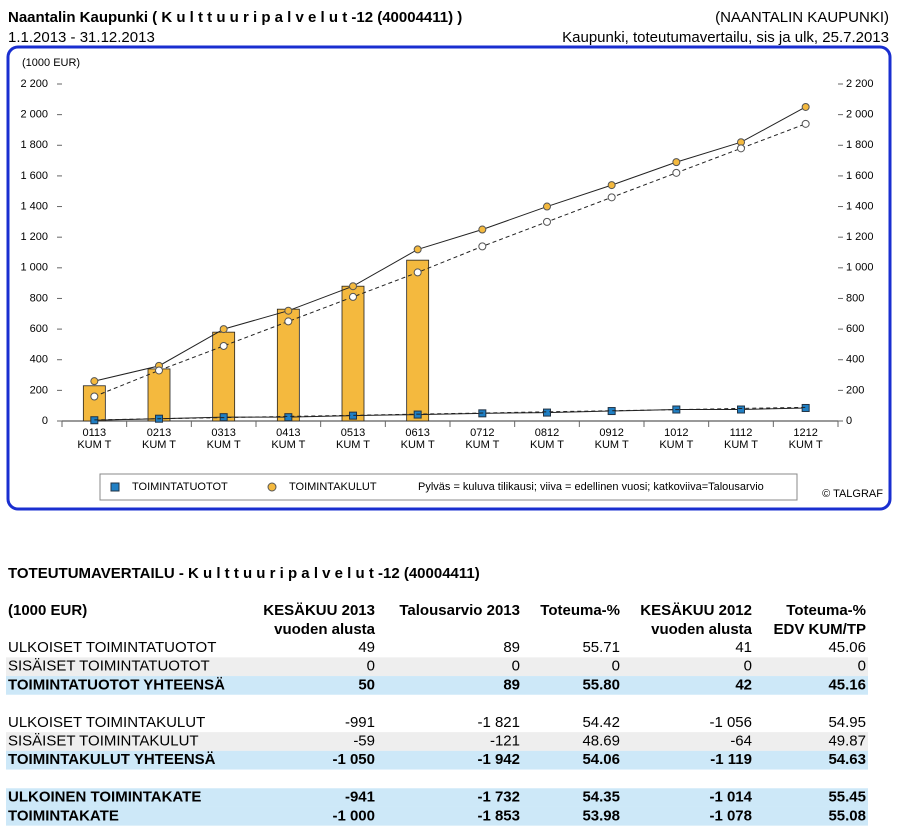 The height and width of the screenshot is (835, 913). I want to click on cell: 55.08, so click(847, 815).